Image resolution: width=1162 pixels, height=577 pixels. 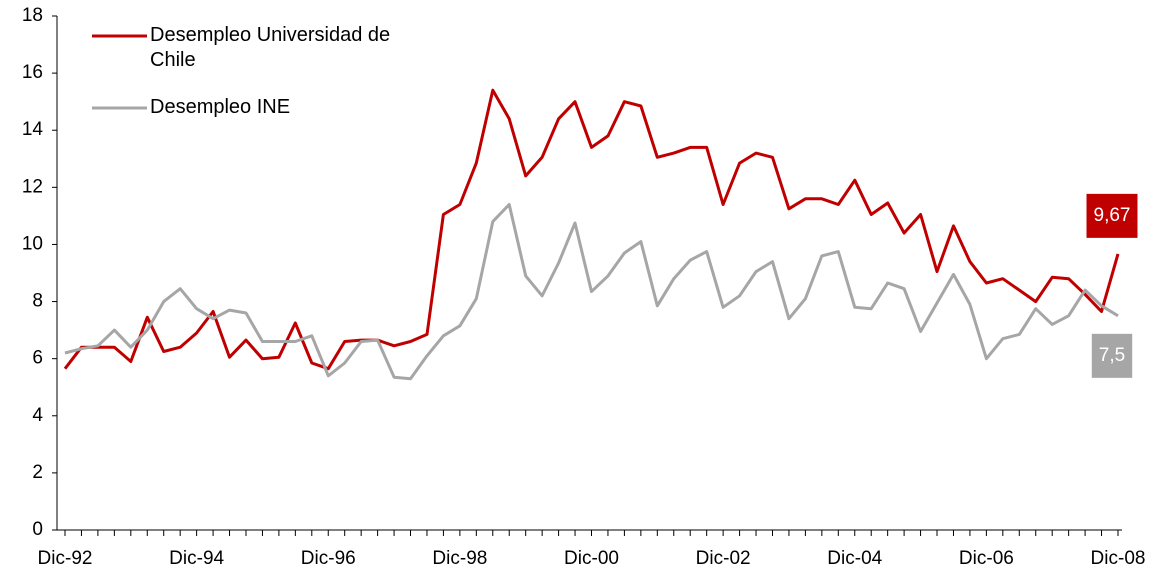 I want to click on value-label: 9,67, so click(x=1112, y=215).